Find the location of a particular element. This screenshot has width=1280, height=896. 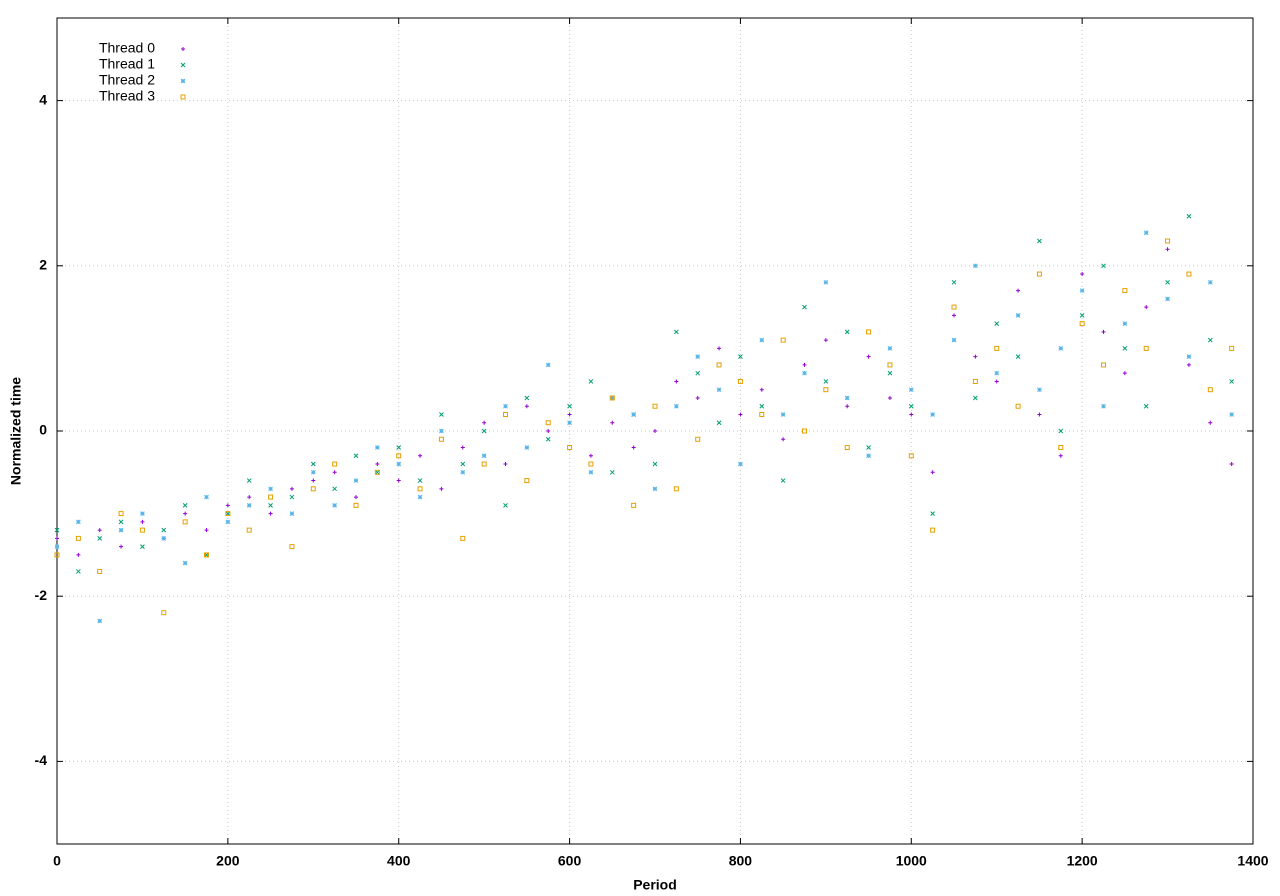

legend-label: Thread 2 is located at coordinates (127, 80).